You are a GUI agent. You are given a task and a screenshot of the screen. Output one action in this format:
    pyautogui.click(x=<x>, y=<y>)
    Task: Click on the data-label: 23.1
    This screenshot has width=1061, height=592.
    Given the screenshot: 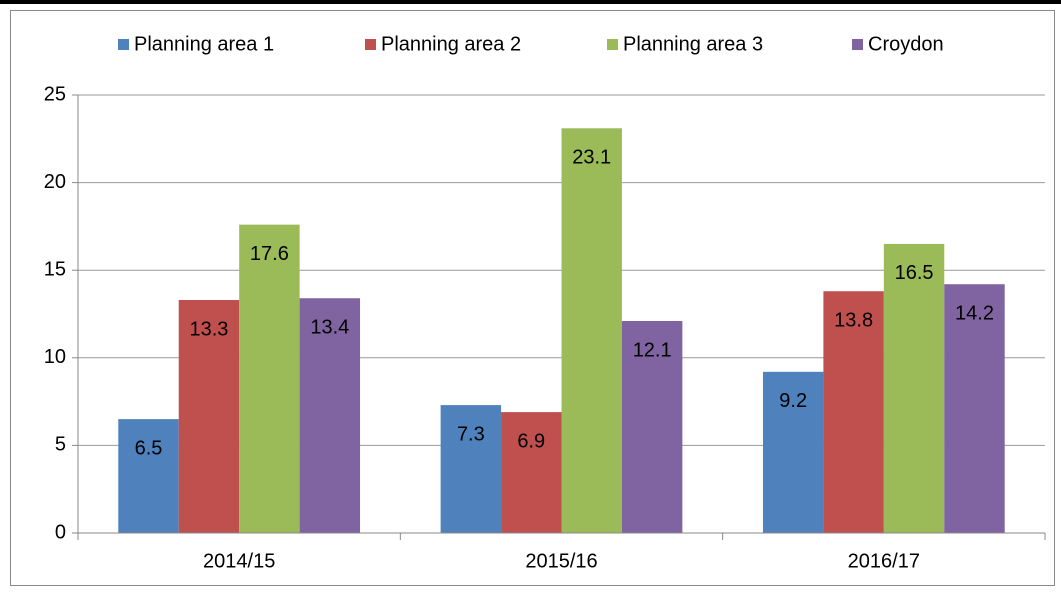 What is the action you would take?
    pyautogui.click(x=591, y=158)
    